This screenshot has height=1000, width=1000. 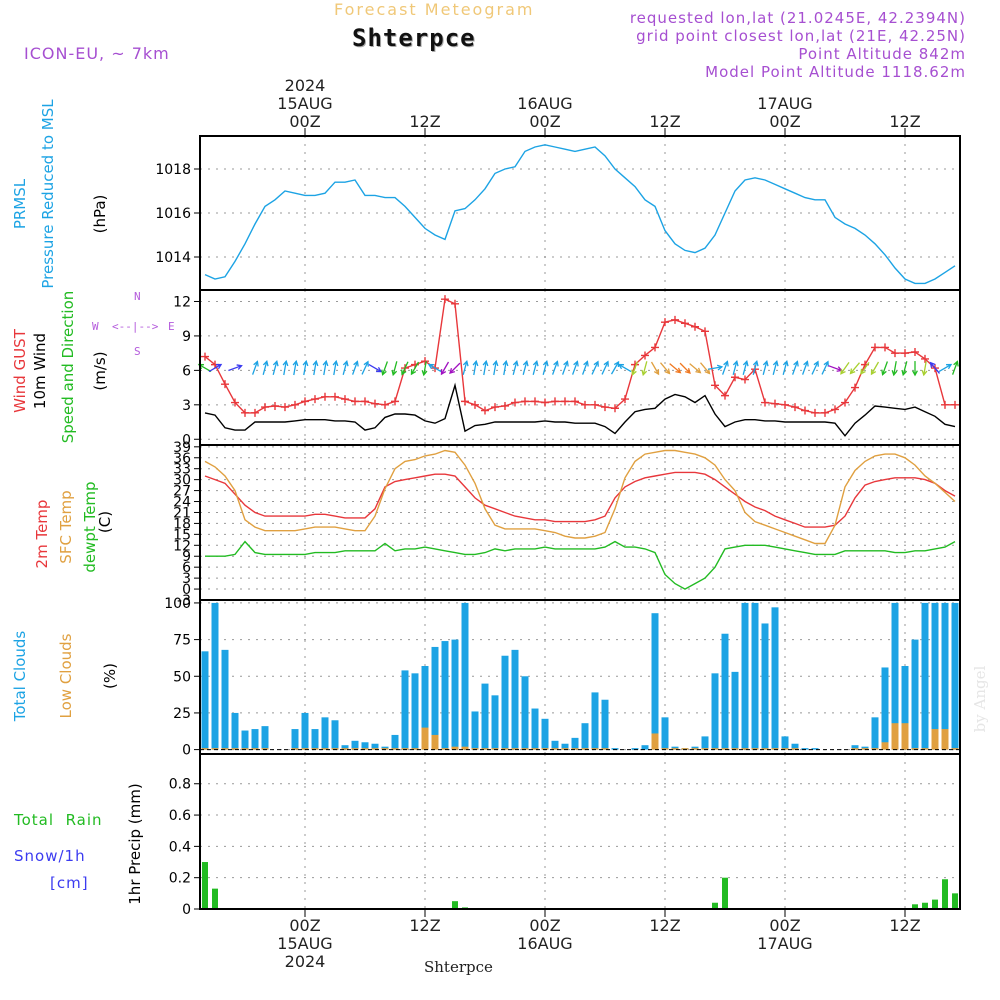 I want to click on x-tick-label-bottom: 17AUG, so click(x=784, y=943).